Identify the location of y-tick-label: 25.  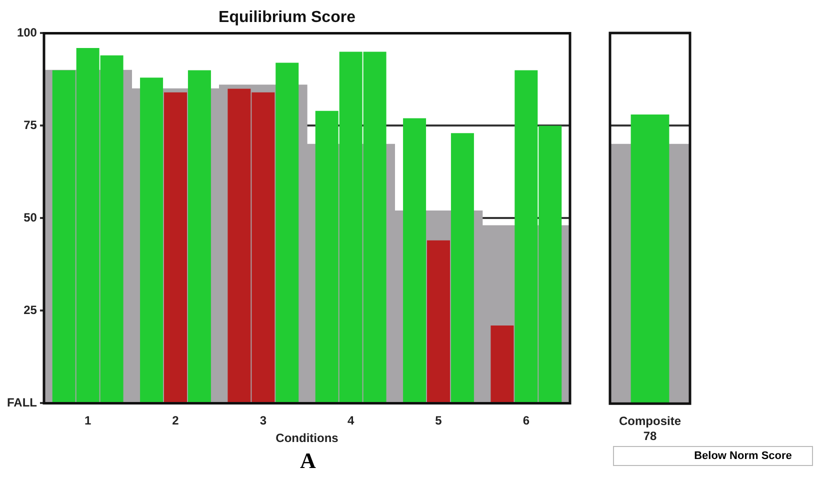
(31, 310).